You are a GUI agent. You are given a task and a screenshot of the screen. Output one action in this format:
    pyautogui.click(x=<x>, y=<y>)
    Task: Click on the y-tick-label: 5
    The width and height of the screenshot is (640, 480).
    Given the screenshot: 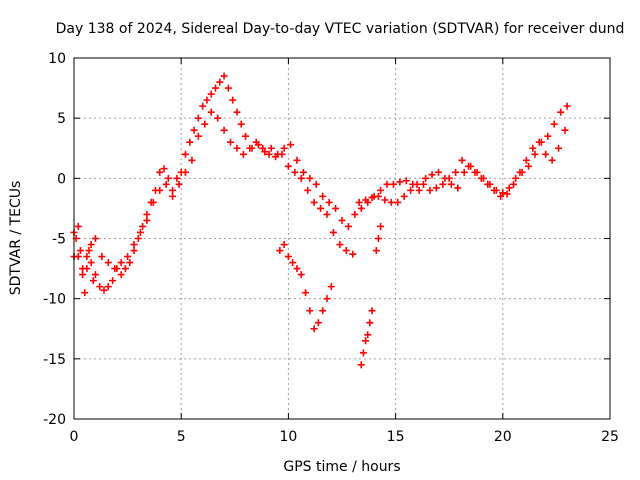 What is the action you would take?
    pyautogui.click(x=61, y=119)
    